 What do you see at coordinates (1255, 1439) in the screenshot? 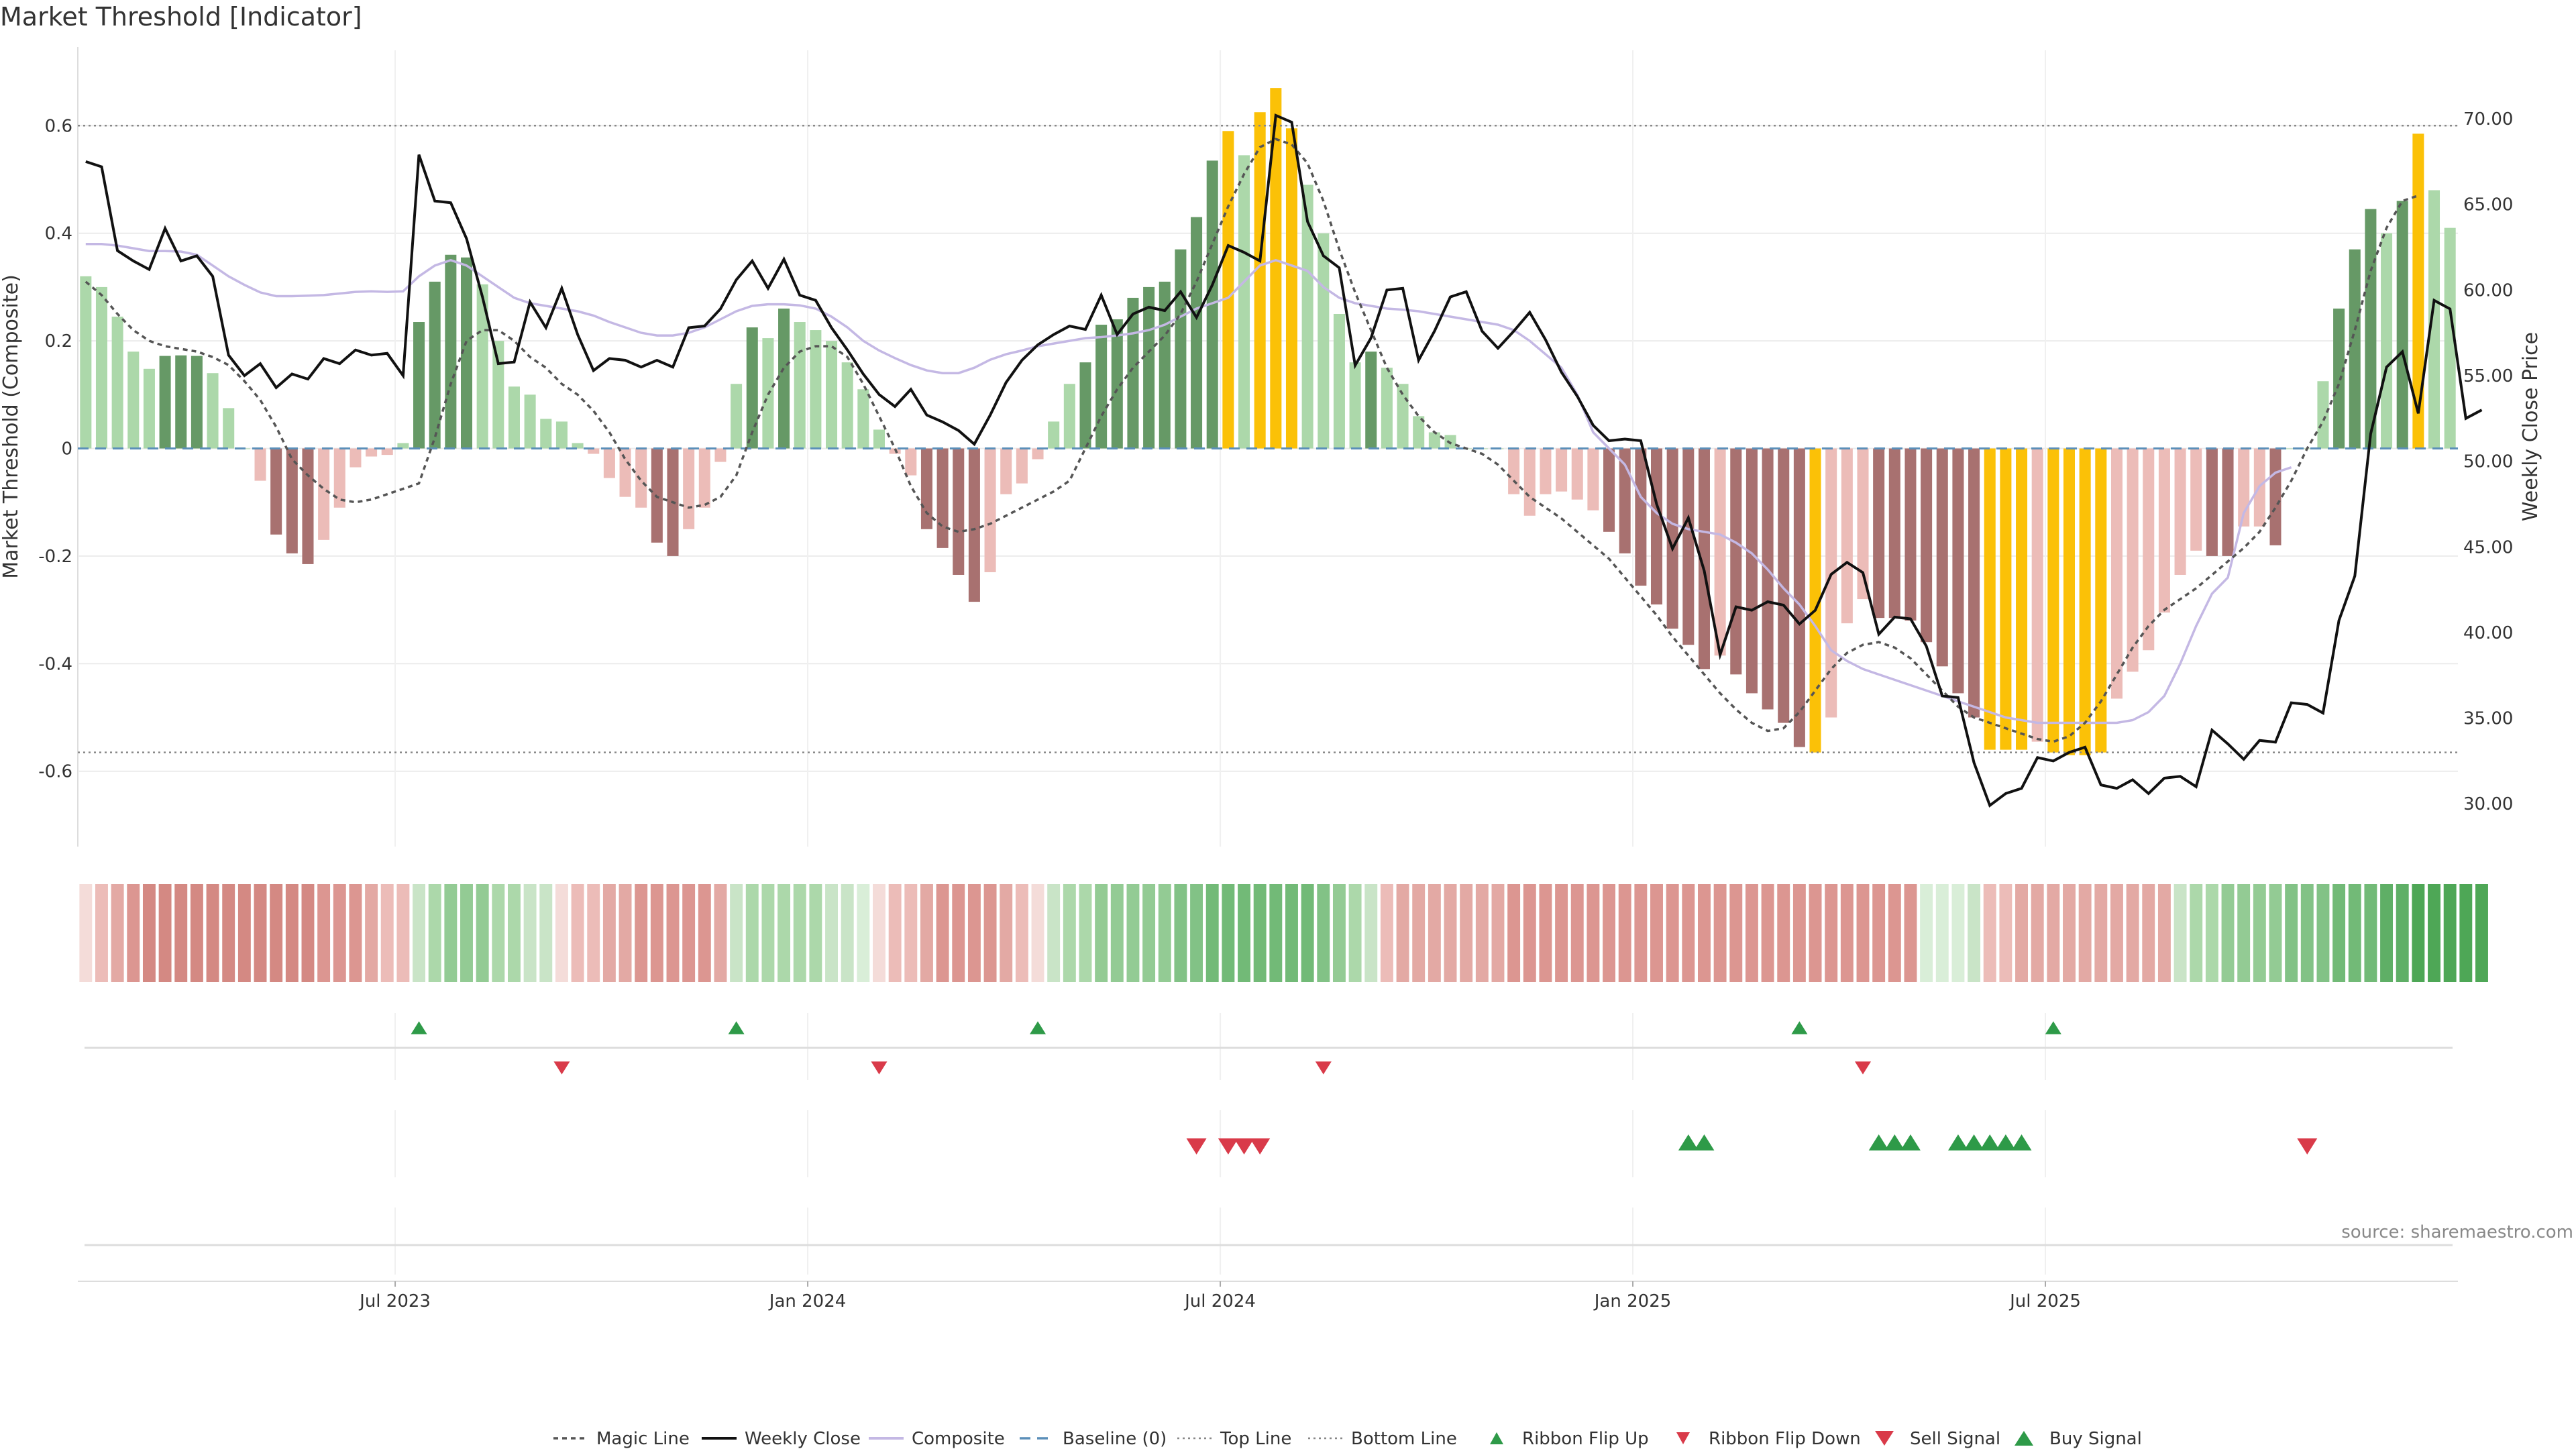
I see `legend-label: Top Line` at bounding box center [1255, 1439].